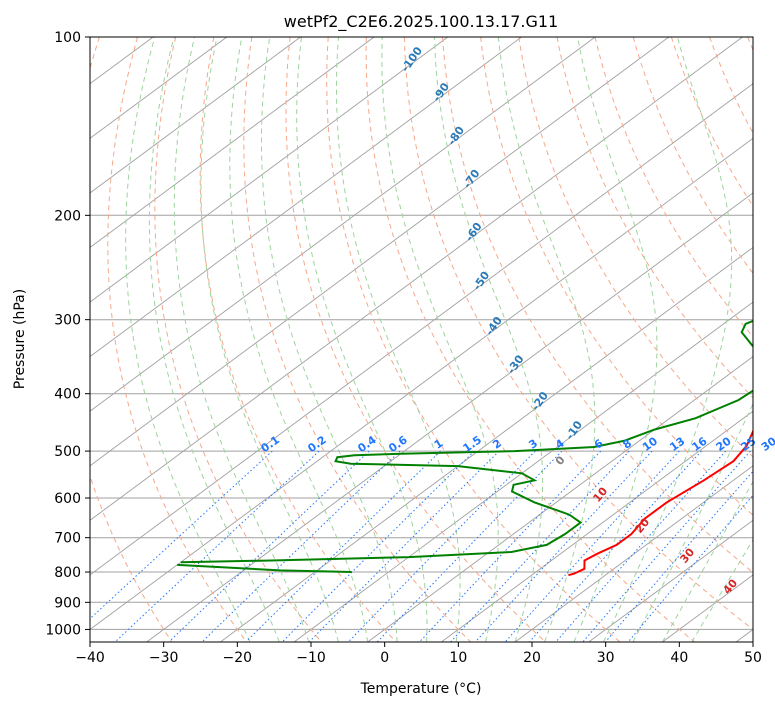  Describe the element at coordinates (159, 88) in the screenshot. I see `isotherm--130` at that location.